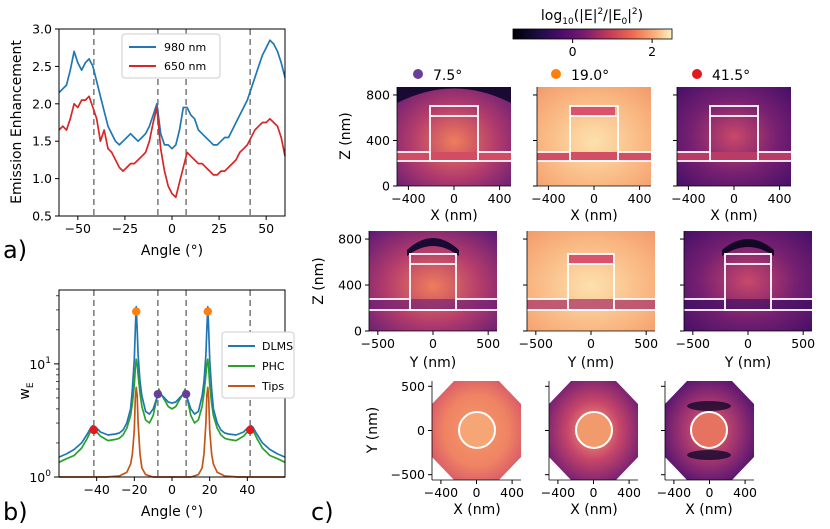  What do you see at coordinates (748, 343) in the screenshot?
I see `row2-map-3-xtick-label-1: 0` at bounding box center [748, 343].